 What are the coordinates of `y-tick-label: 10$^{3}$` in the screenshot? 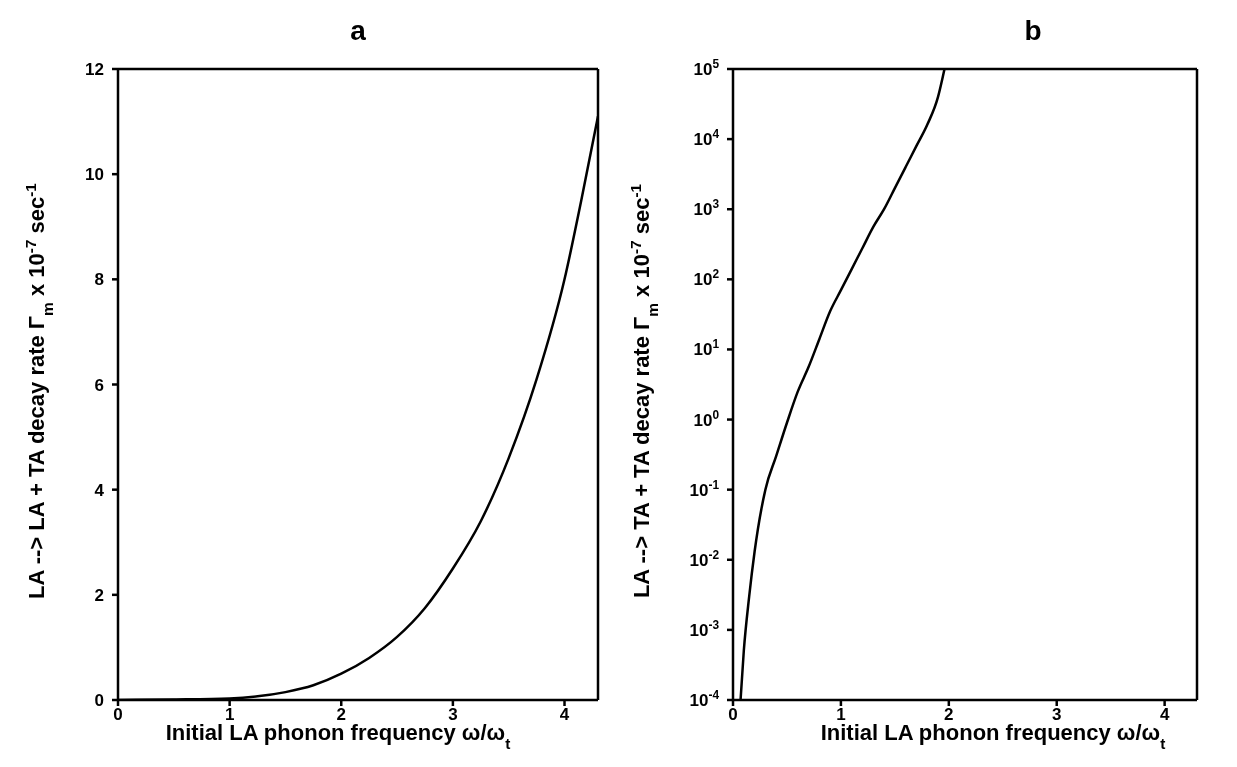 It's located at (706, 208).